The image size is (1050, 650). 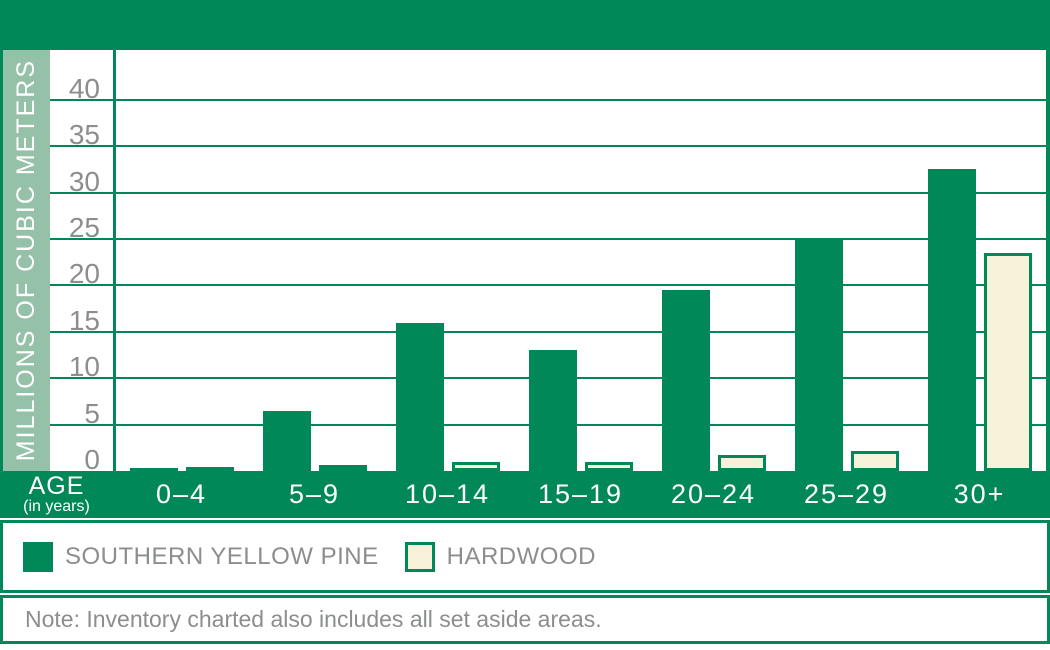 I want to click on y-axis-title: MILLIONS OF CUBIC METERS, so click(x=26, y=260).